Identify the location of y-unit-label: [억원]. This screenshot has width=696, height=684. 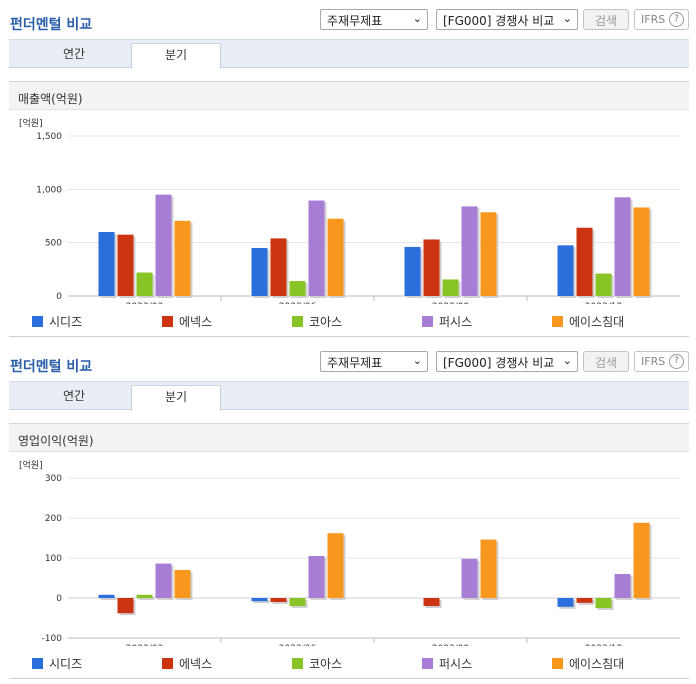
(31, 123).